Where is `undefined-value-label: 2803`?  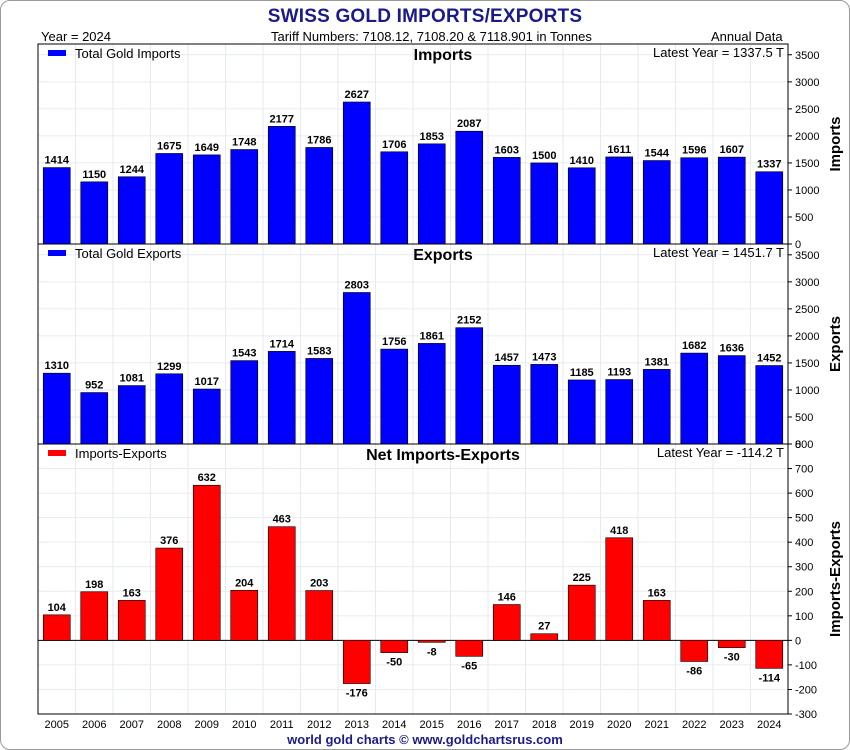 undefined-value-label: 2803 is located at coordinates (357, 285).